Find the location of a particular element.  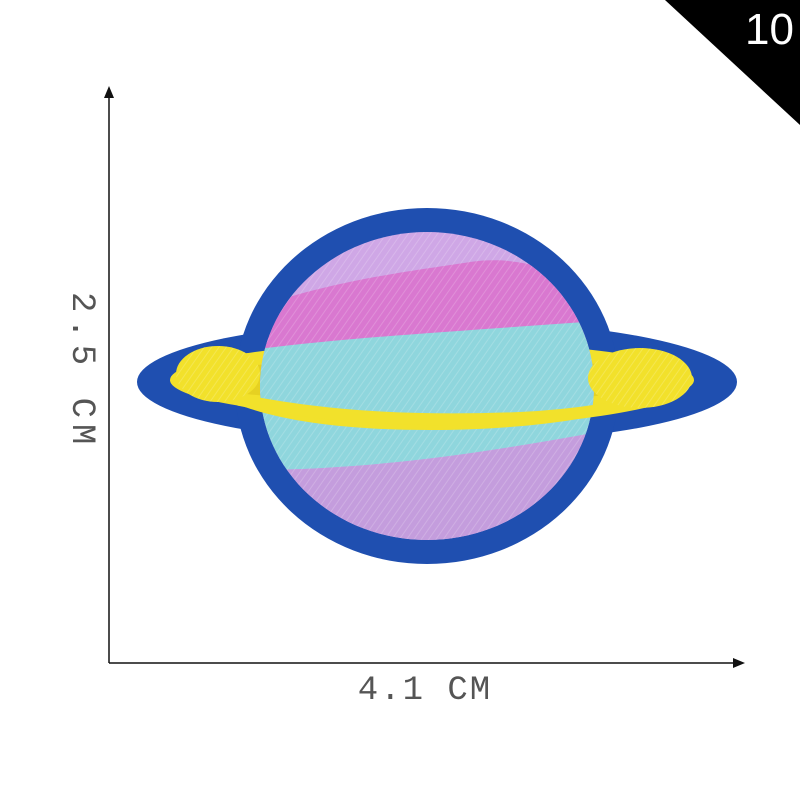

horizontal-arrow-icon is located at coordinates (739, 663).